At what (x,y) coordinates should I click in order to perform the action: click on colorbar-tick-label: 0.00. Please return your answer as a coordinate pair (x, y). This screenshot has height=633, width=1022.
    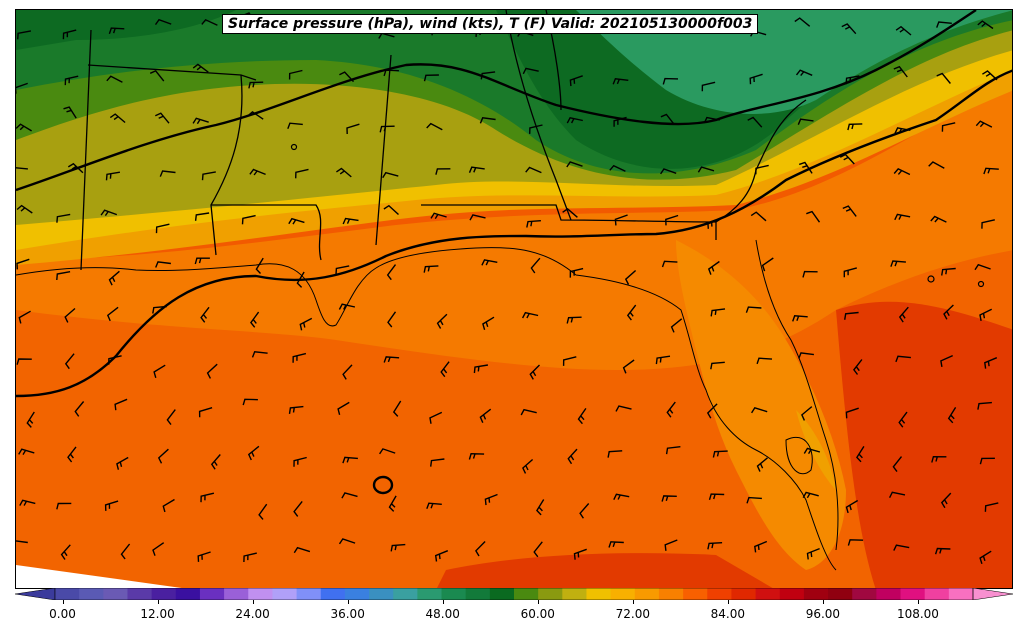
    Looking at the image, I should click on (62, 614).